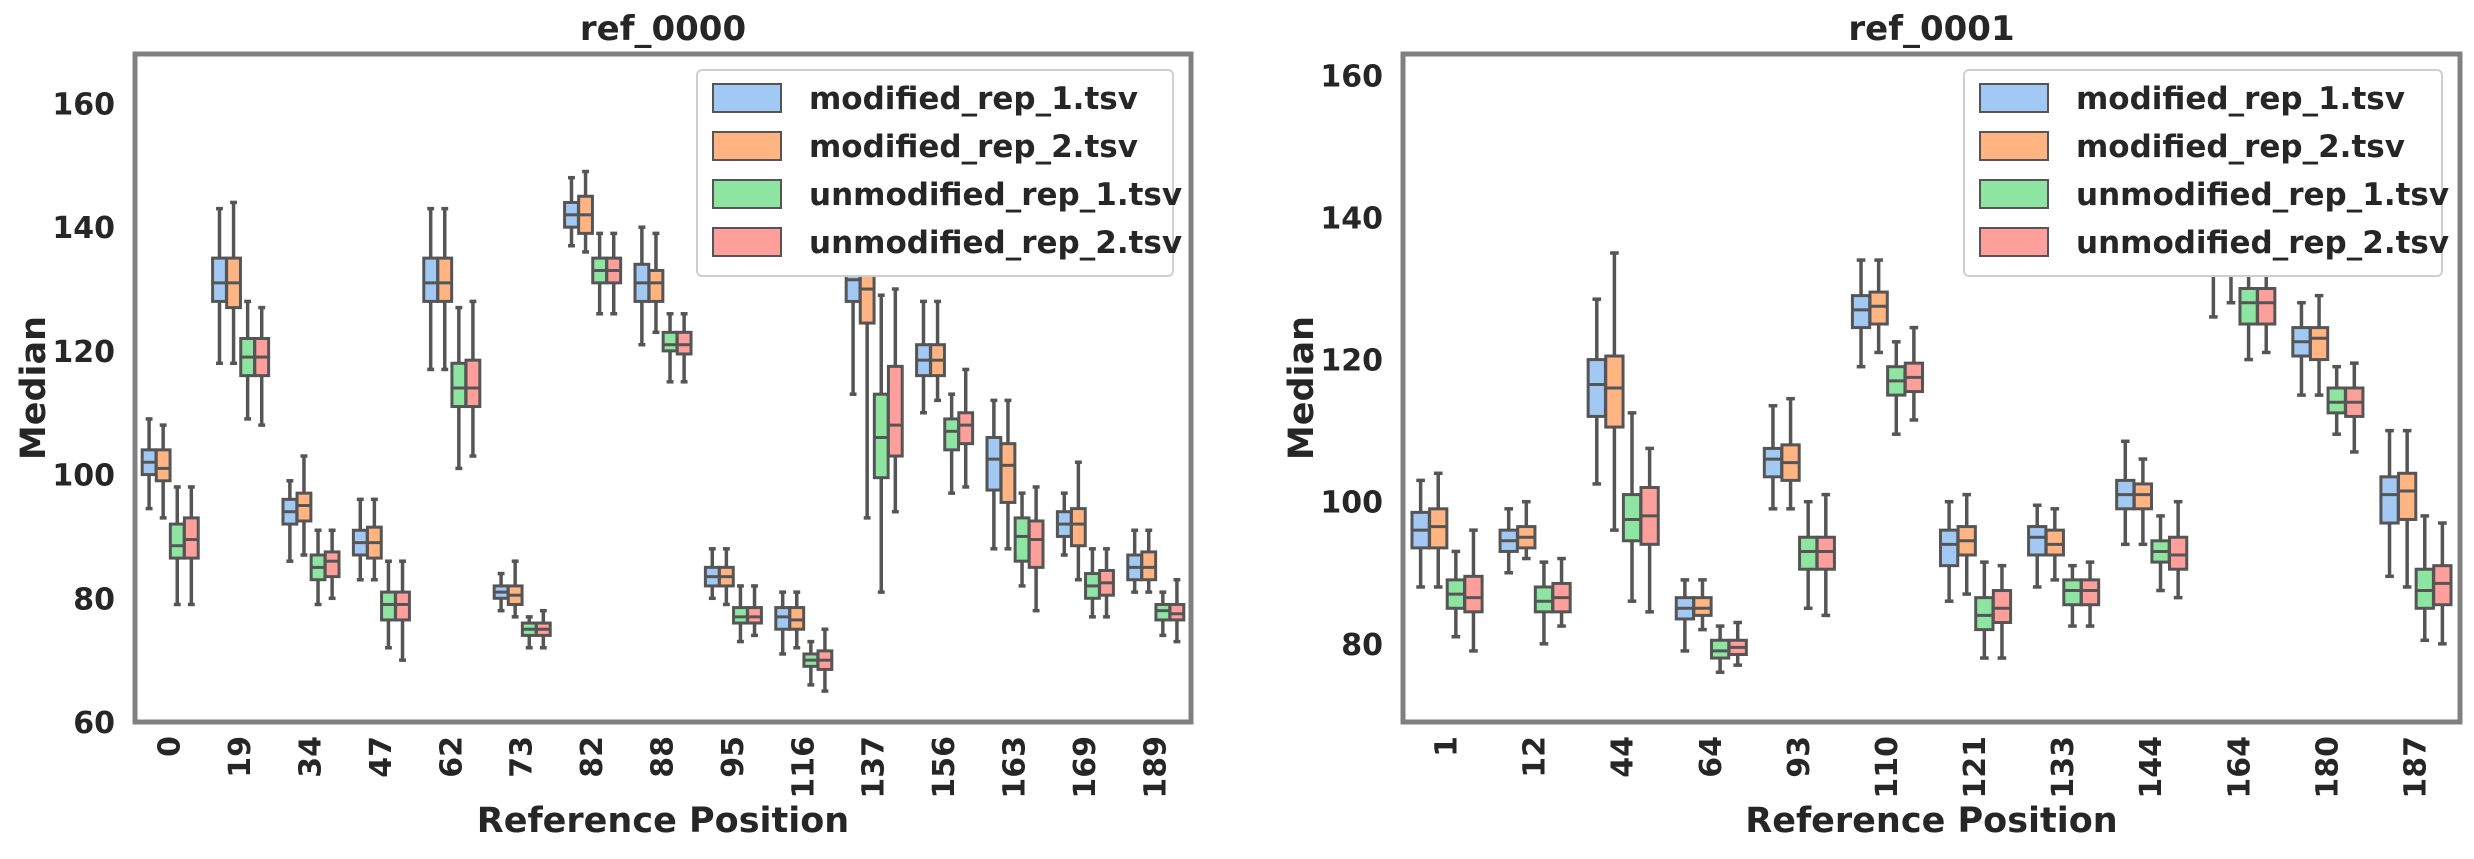 The width and height of the screenshot is (2474, 859). What do you see at coordinates (94, 723) in the screenshot?
I see `y-tick-label: 60` at bounding box center [94, 723].